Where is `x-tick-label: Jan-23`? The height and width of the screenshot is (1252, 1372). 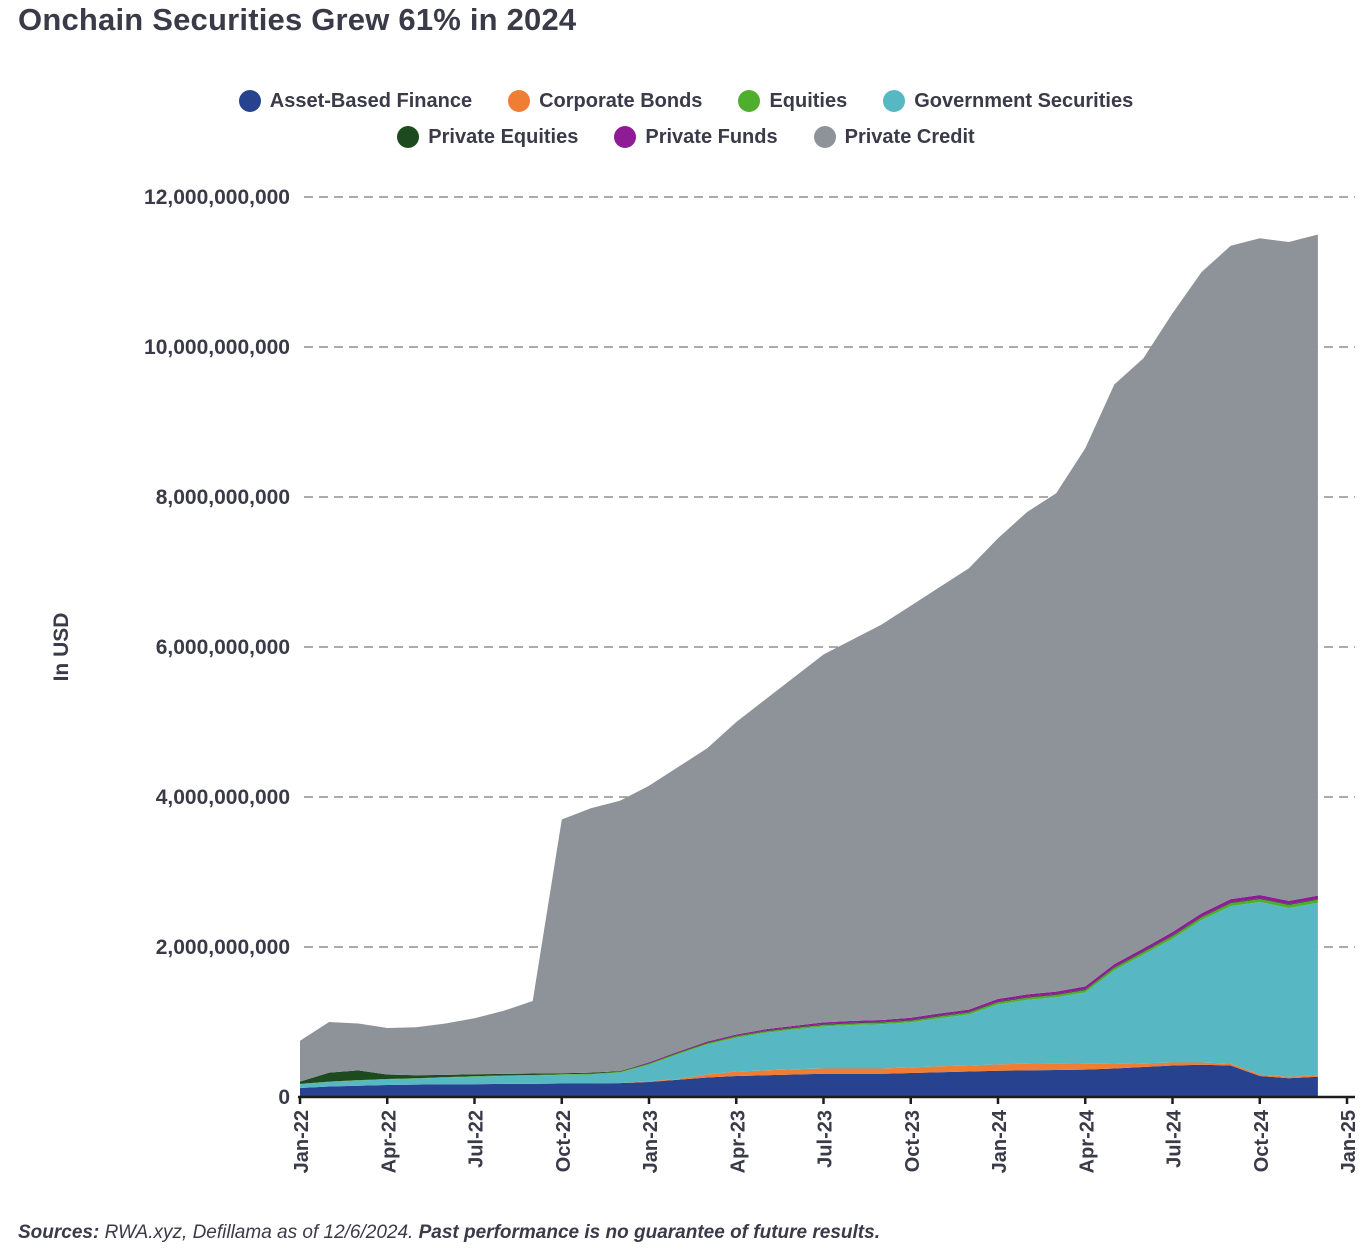
x-tick-label: Jan-23 is located at coordinates (651, 1141).